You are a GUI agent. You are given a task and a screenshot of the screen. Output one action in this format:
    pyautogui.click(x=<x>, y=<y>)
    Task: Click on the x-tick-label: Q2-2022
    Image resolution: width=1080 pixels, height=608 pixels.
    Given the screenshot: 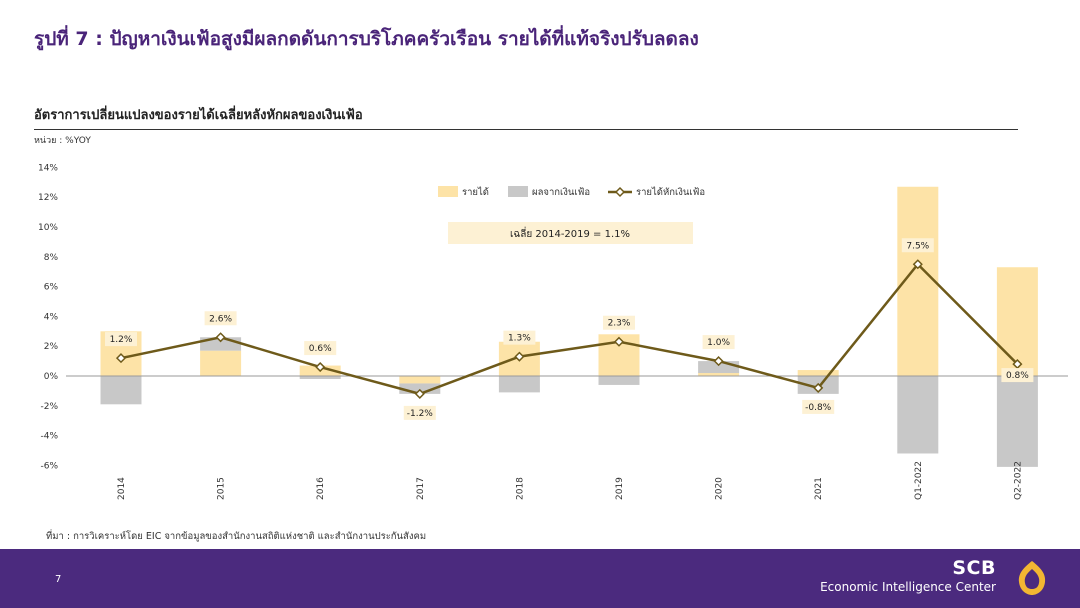 What is the action you would take?
    pyautogui.click(x=1018, y=480)
    